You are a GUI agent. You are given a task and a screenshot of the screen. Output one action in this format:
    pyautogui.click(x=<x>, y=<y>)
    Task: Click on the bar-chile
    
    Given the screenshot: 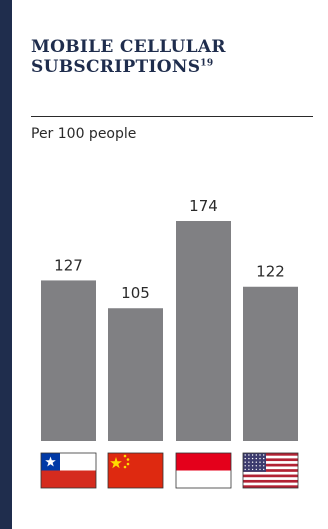 What is the action you would take?
    pyautogui.click(x=68, y=360)
    